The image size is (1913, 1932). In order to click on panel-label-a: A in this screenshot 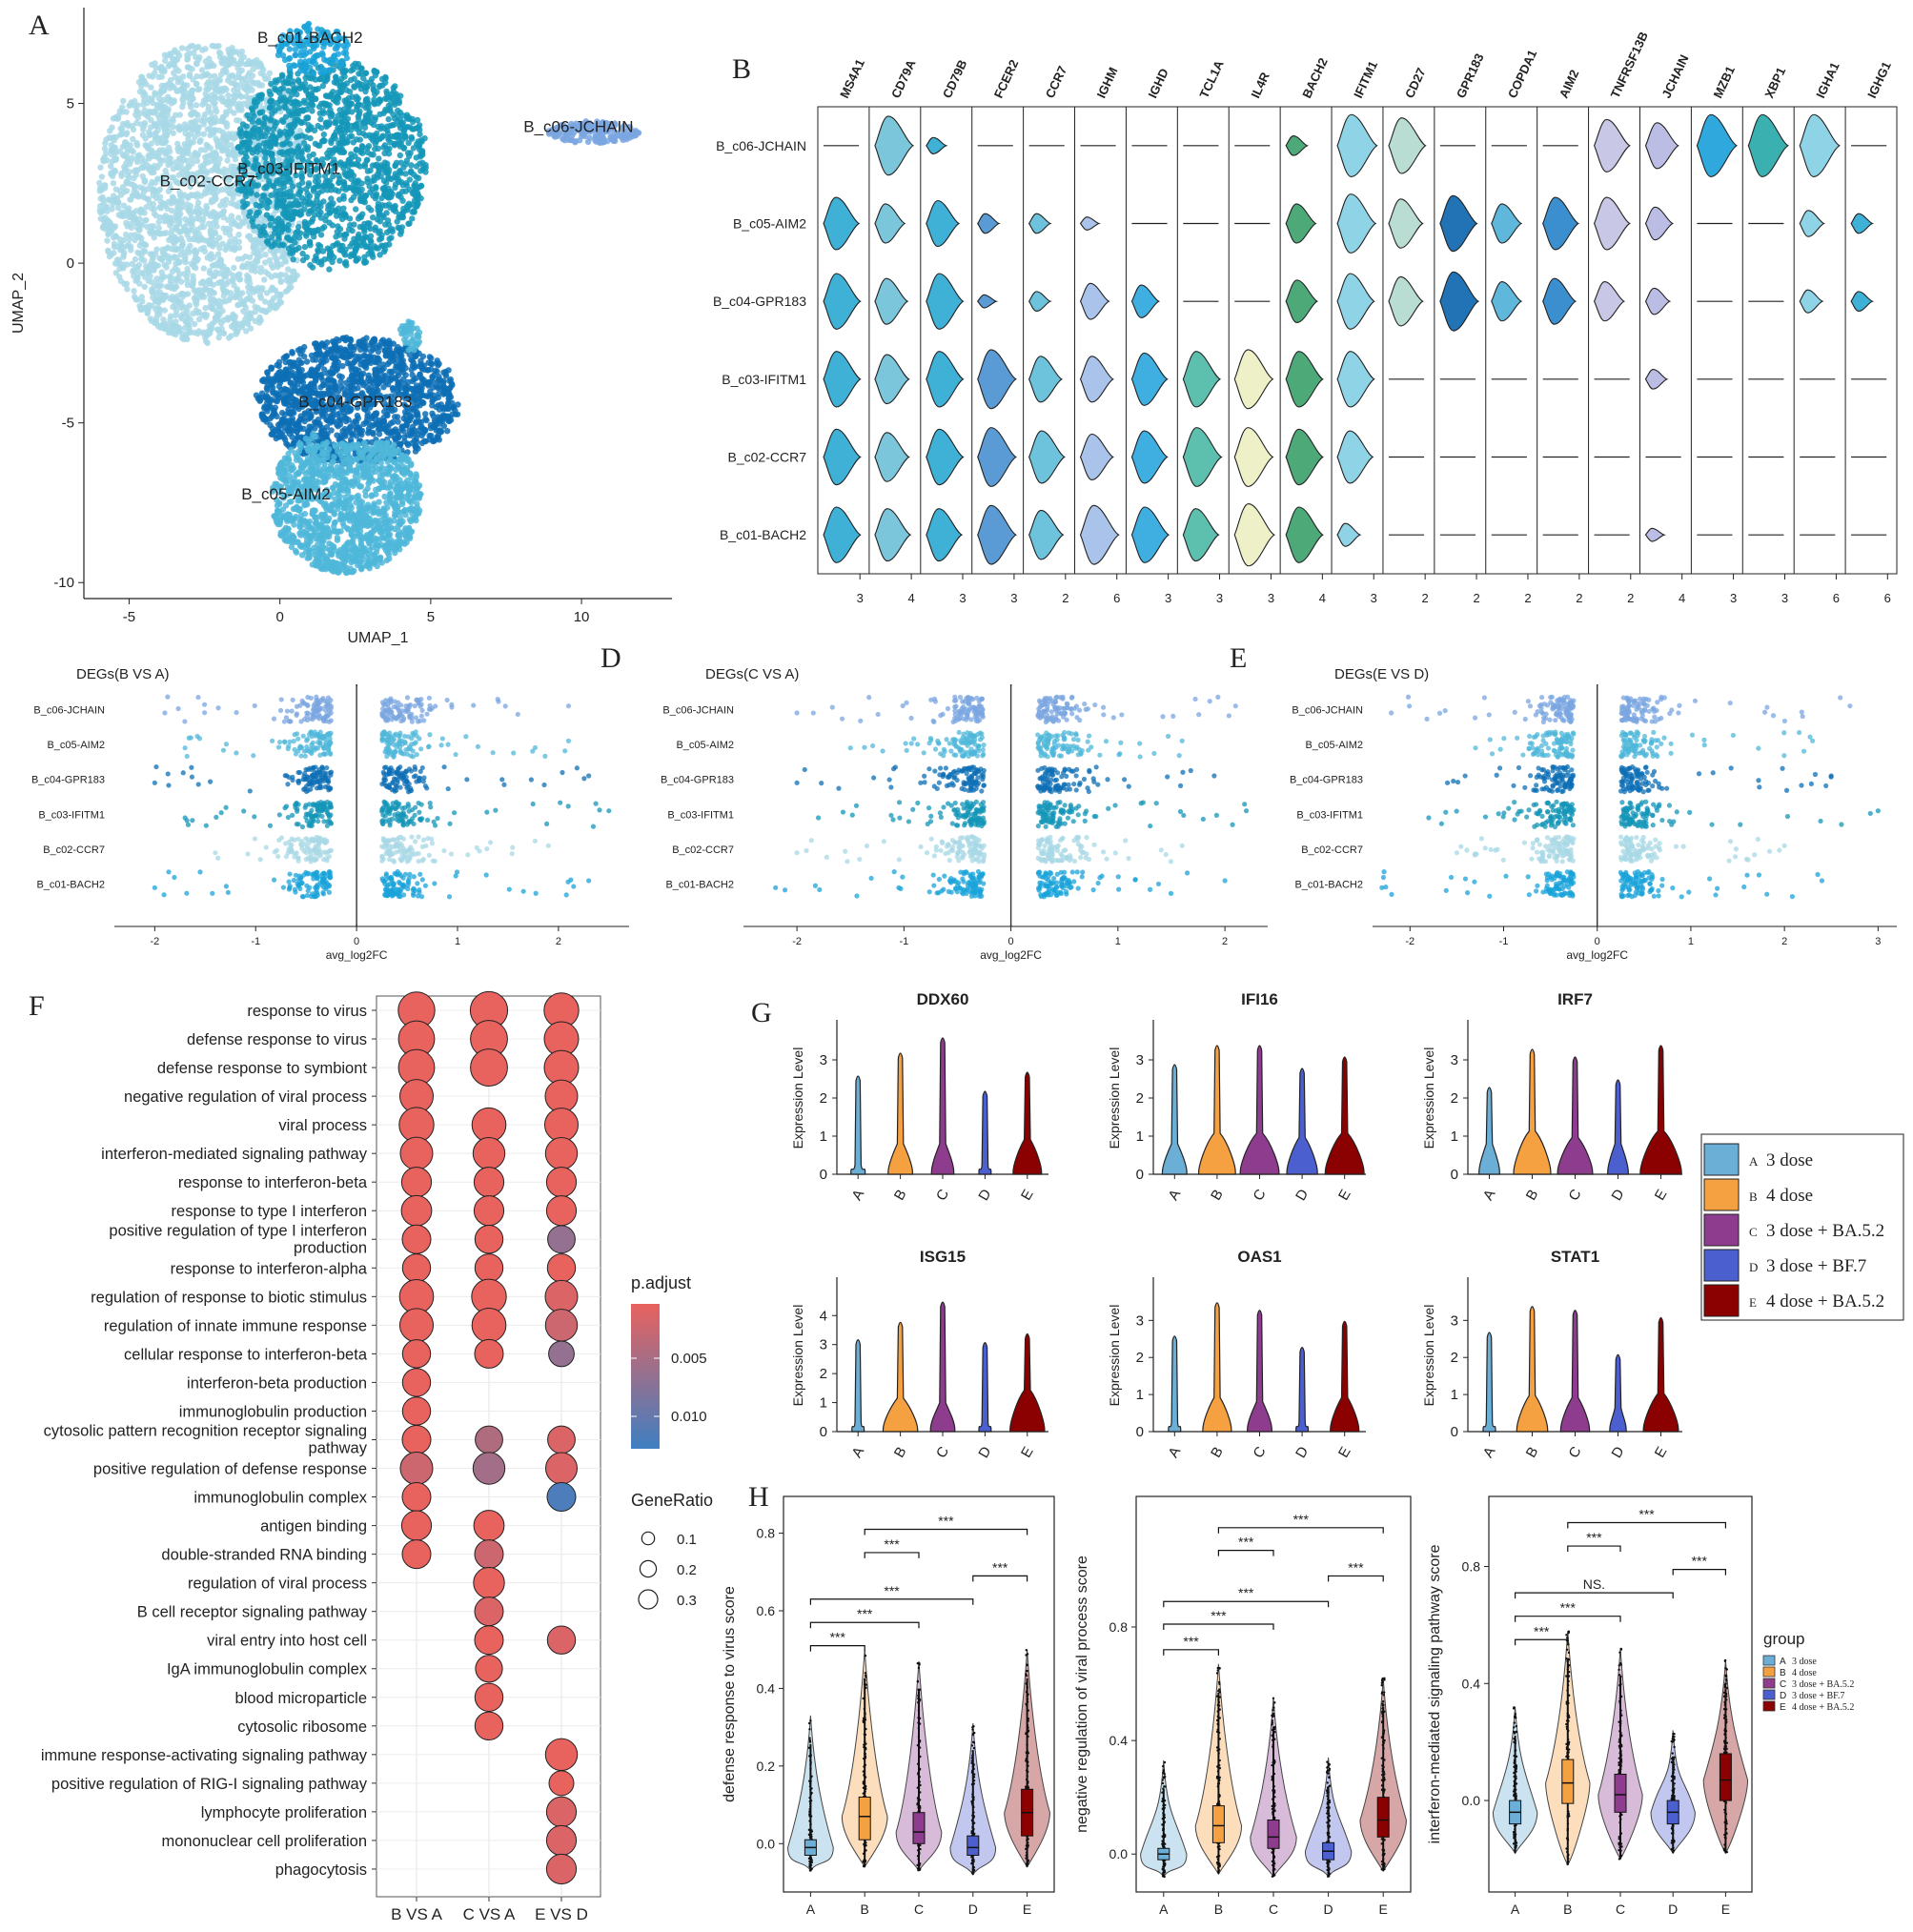, I will do `click(39, 25)`.